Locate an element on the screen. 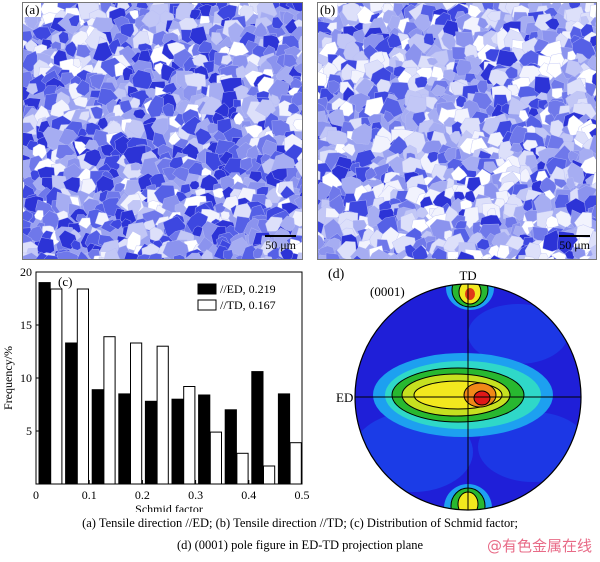  watermark: @有色金属在线 is located at coordinates (539, 546).